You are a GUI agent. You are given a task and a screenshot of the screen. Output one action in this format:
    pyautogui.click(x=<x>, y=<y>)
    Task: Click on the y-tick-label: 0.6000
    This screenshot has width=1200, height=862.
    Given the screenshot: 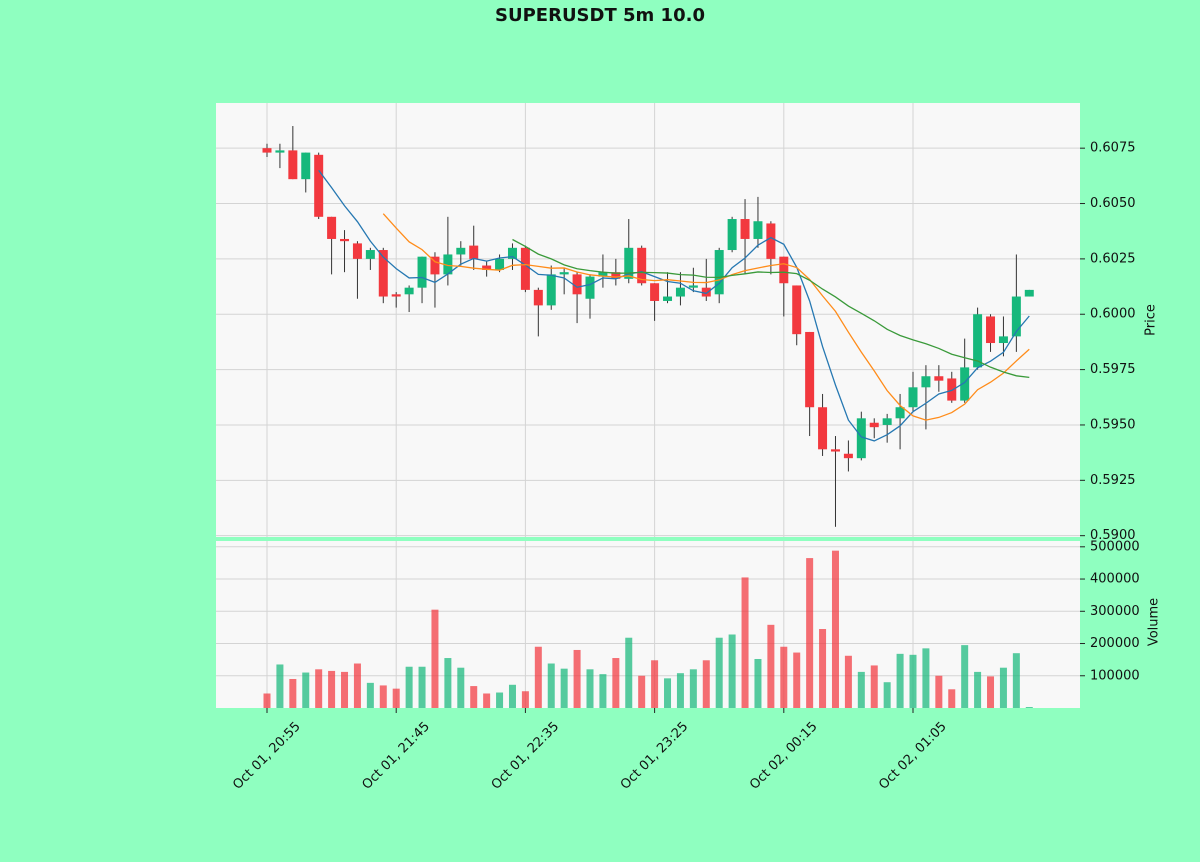 What is the action you would take?
    pyautogui.click(x=1113, y=314)
    